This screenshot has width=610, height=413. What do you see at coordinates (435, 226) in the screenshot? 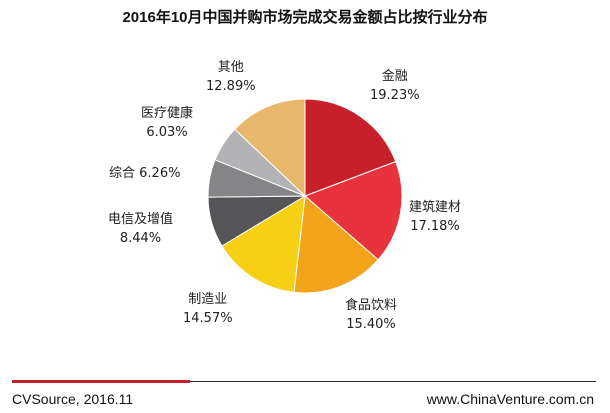
I see `slice-percent: 17.18%` at bounding box center [435, 226].